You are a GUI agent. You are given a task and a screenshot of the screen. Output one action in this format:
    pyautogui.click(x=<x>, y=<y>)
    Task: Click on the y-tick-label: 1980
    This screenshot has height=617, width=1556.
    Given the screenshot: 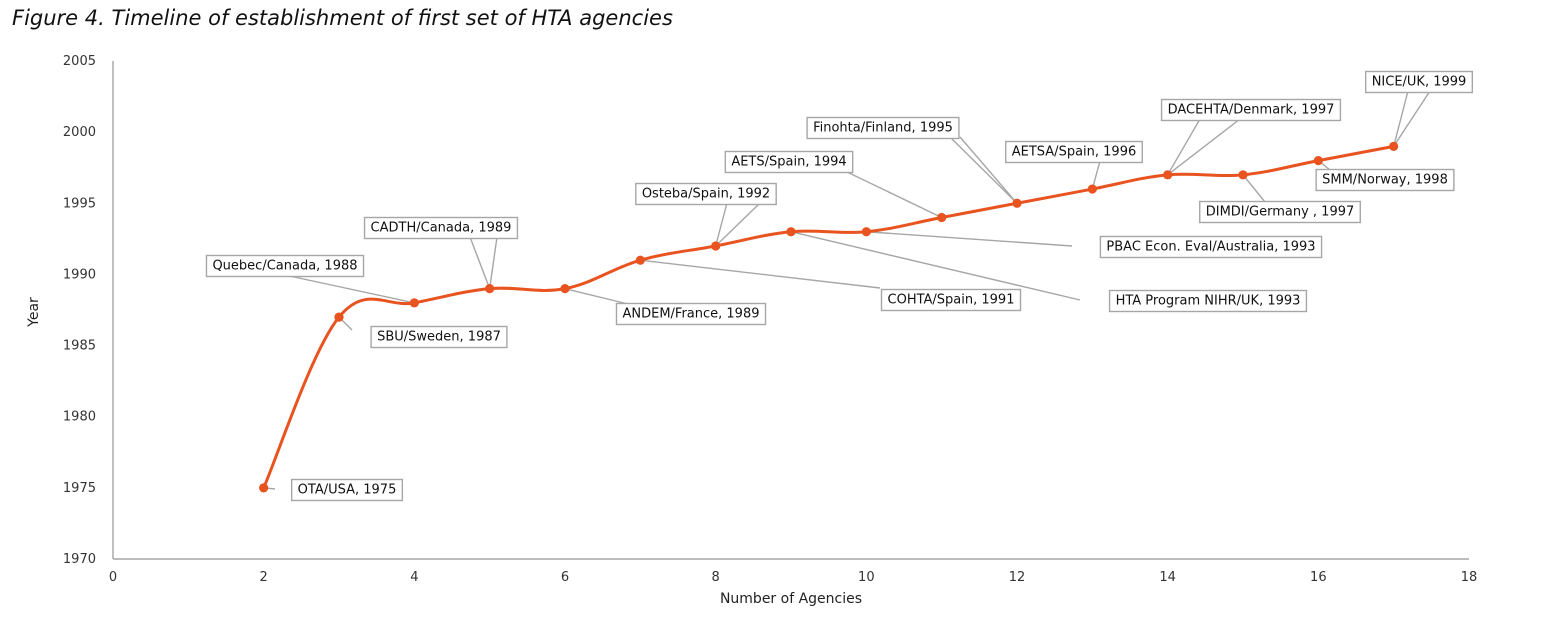 What is the action you would take?
    pyautogui.click(x=79, y=417)
    